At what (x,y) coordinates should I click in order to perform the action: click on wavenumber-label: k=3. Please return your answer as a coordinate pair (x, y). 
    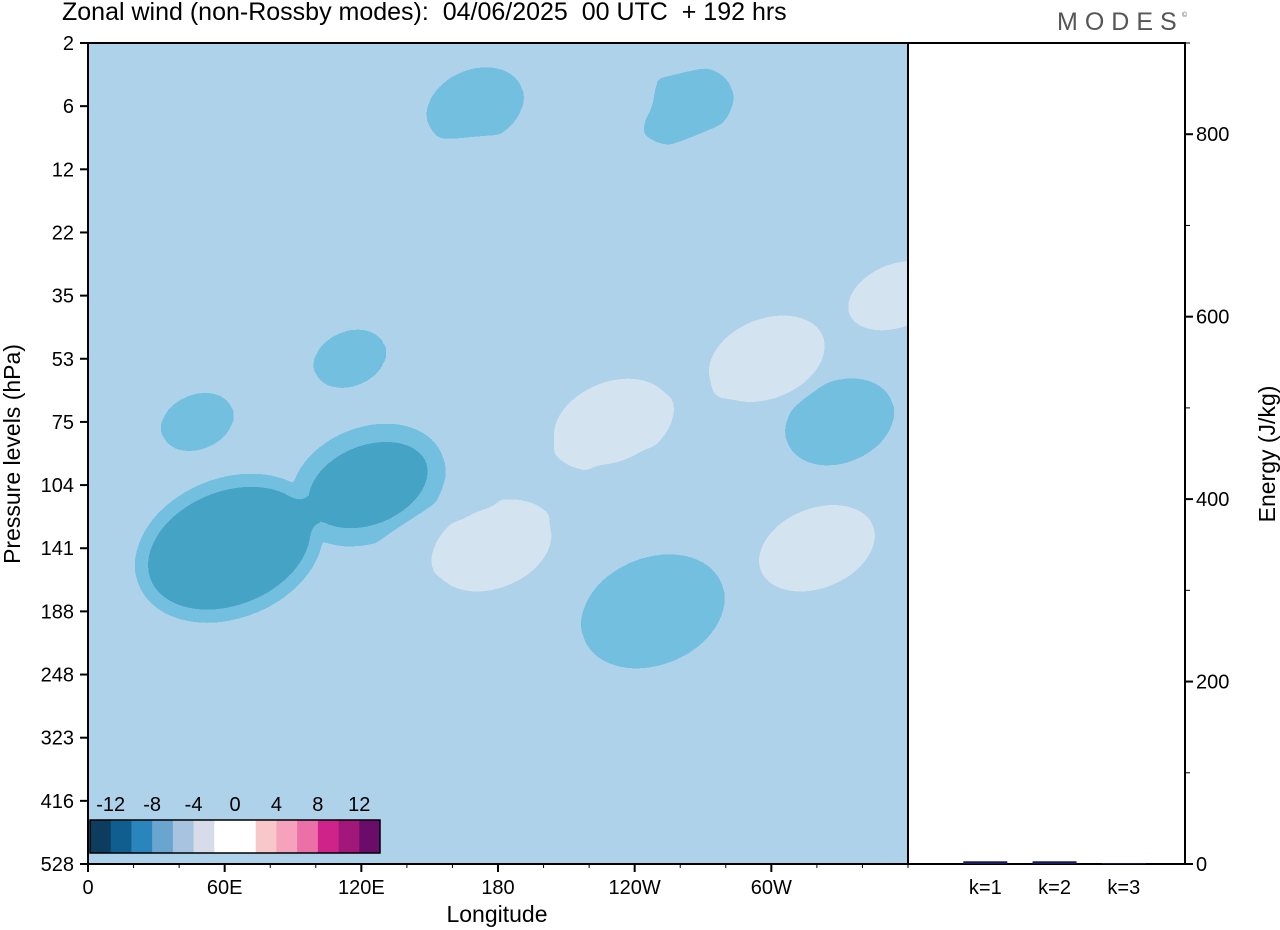
    Looking at the image, I should click on (1123, 888).